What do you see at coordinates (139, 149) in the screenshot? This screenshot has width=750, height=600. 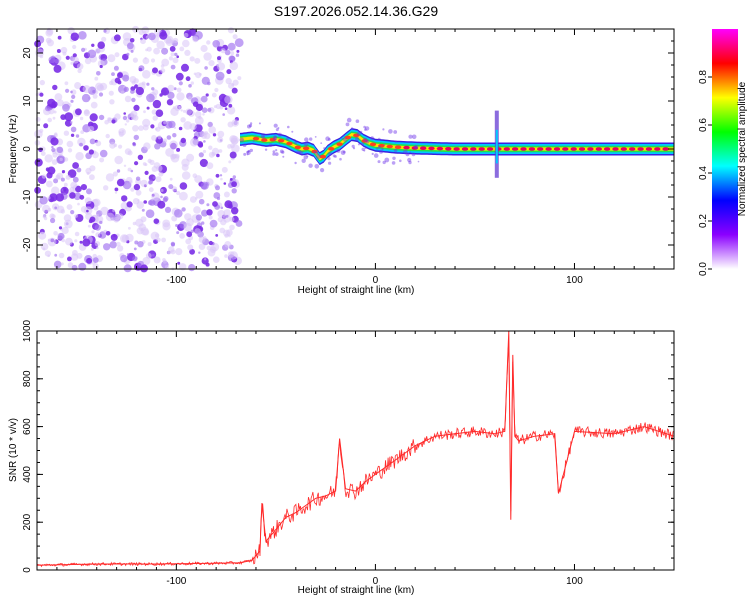 I see `noise-region` at bounding box center [139, 149].